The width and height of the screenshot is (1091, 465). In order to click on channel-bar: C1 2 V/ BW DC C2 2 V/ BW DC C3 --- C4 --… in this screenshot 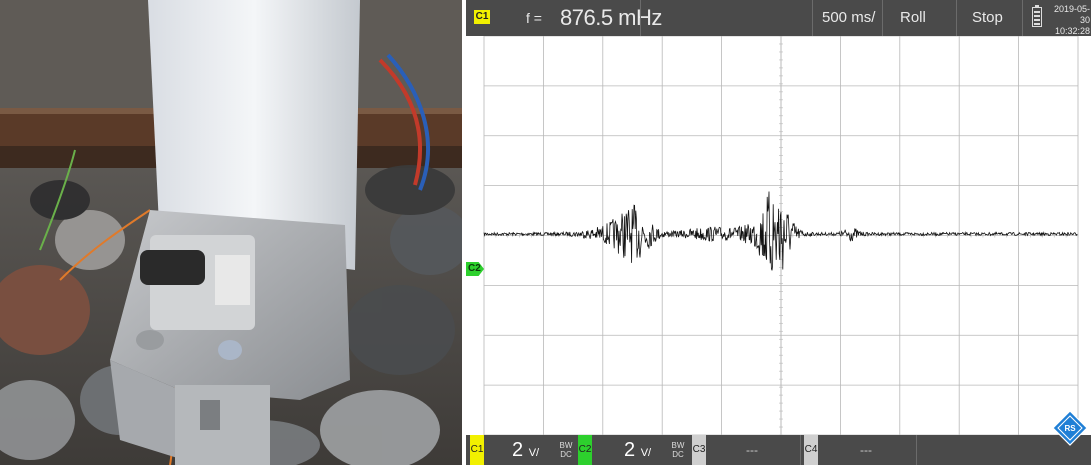, I will do `click(778, 450)`.